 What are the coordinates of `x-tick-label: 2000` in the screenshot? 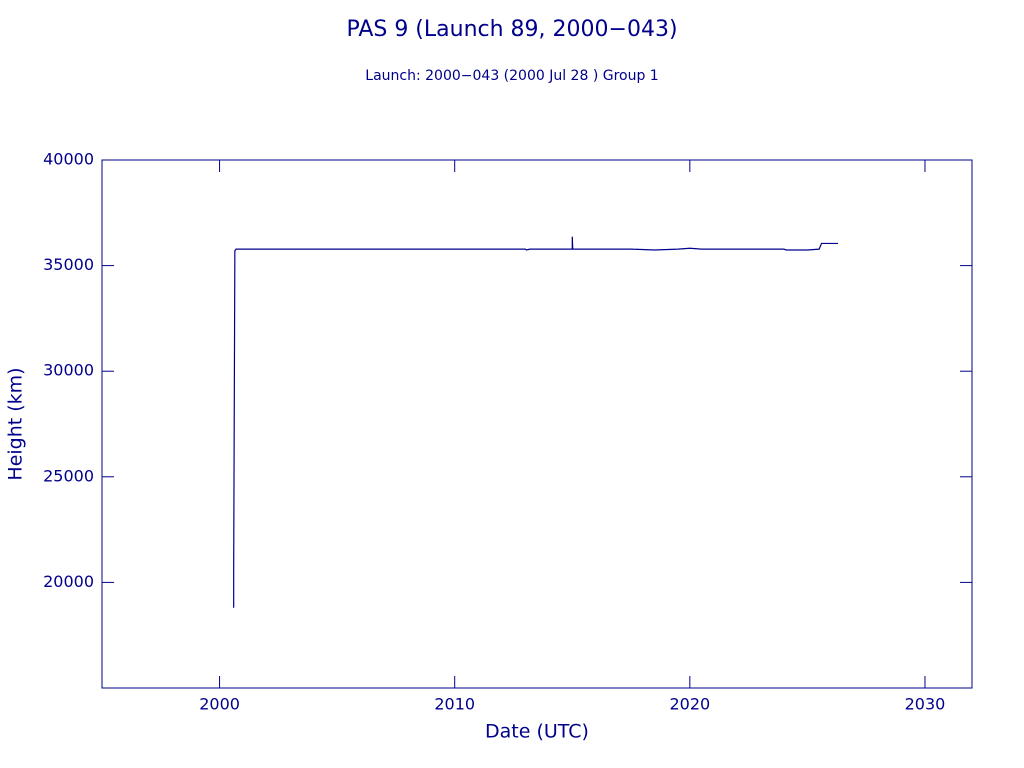 It's located at (219, 704).